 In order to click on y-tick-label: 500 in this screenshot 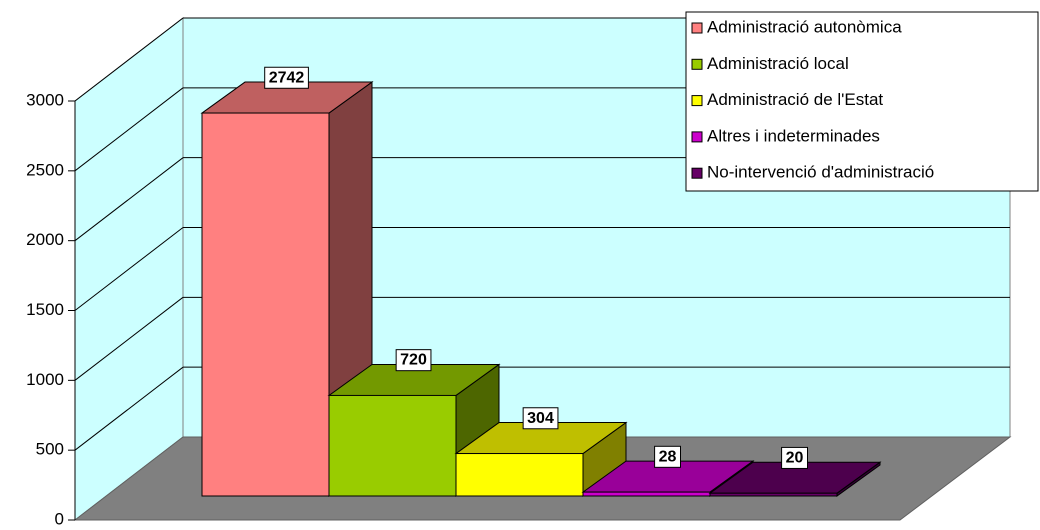, I will do `click(50, 449)`.